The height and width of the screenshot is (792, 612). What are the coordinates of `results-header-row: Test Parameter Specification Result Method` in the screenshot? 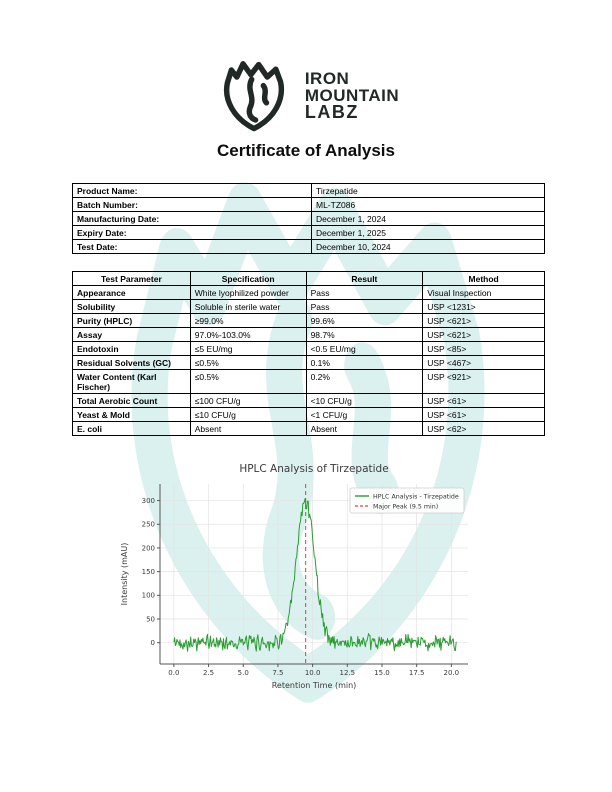 It's located at (308, 278).